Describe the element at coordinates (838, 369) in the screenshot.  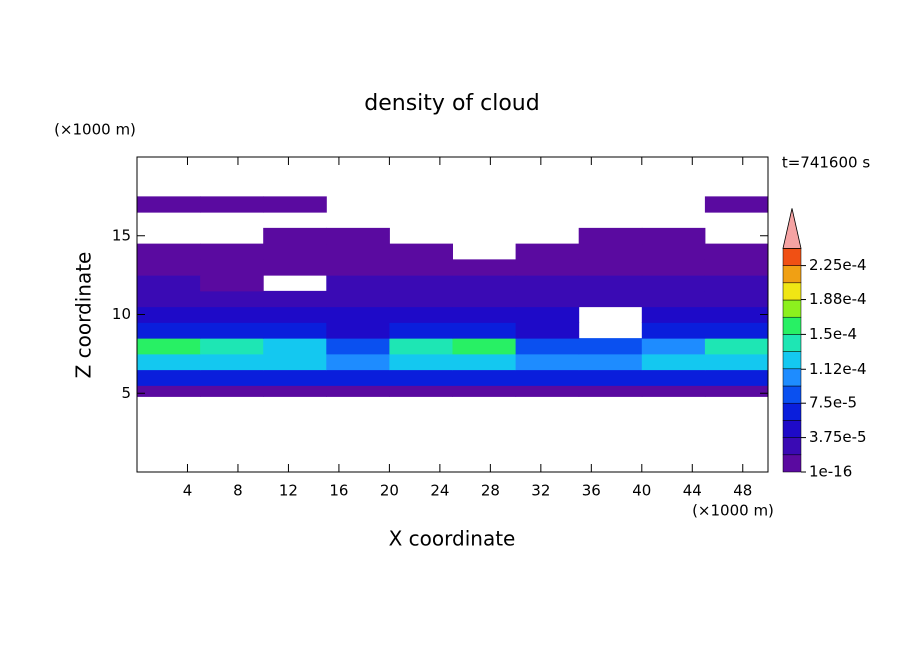
I see `colorbar-tick-label: 1.12e-4` at that location.